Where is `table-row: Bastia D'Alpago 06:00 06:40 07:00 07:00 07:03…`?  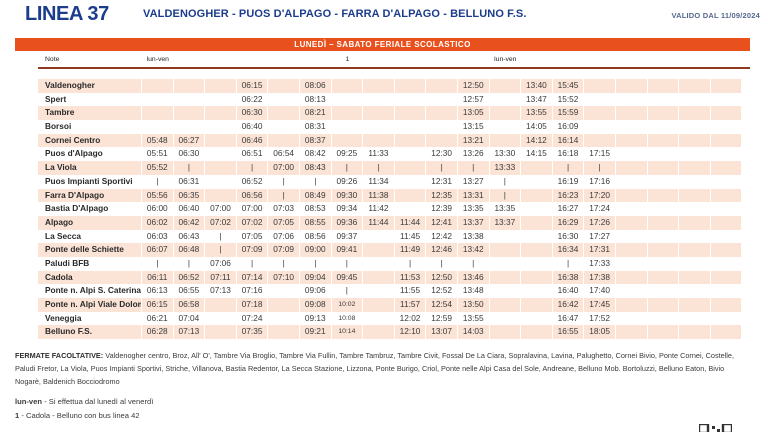
table-row: Bastia D'Alpago 06:00 06:40 07:00 07:00 07:03… is located at coordinates (390, 209).